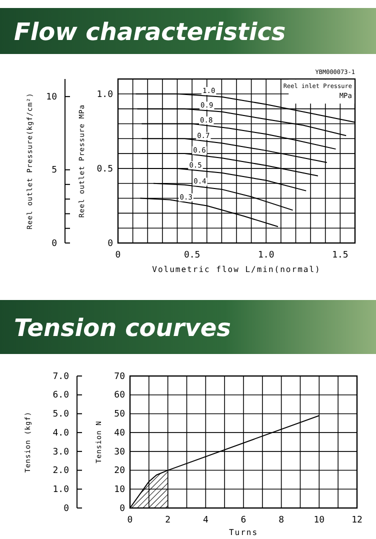 The width and height of the screenshot is (376, 539). What do you see at coordinates (205, 520) in the screenshot?
I see `x-tick-label: 4` at bounding box center [205, 520].